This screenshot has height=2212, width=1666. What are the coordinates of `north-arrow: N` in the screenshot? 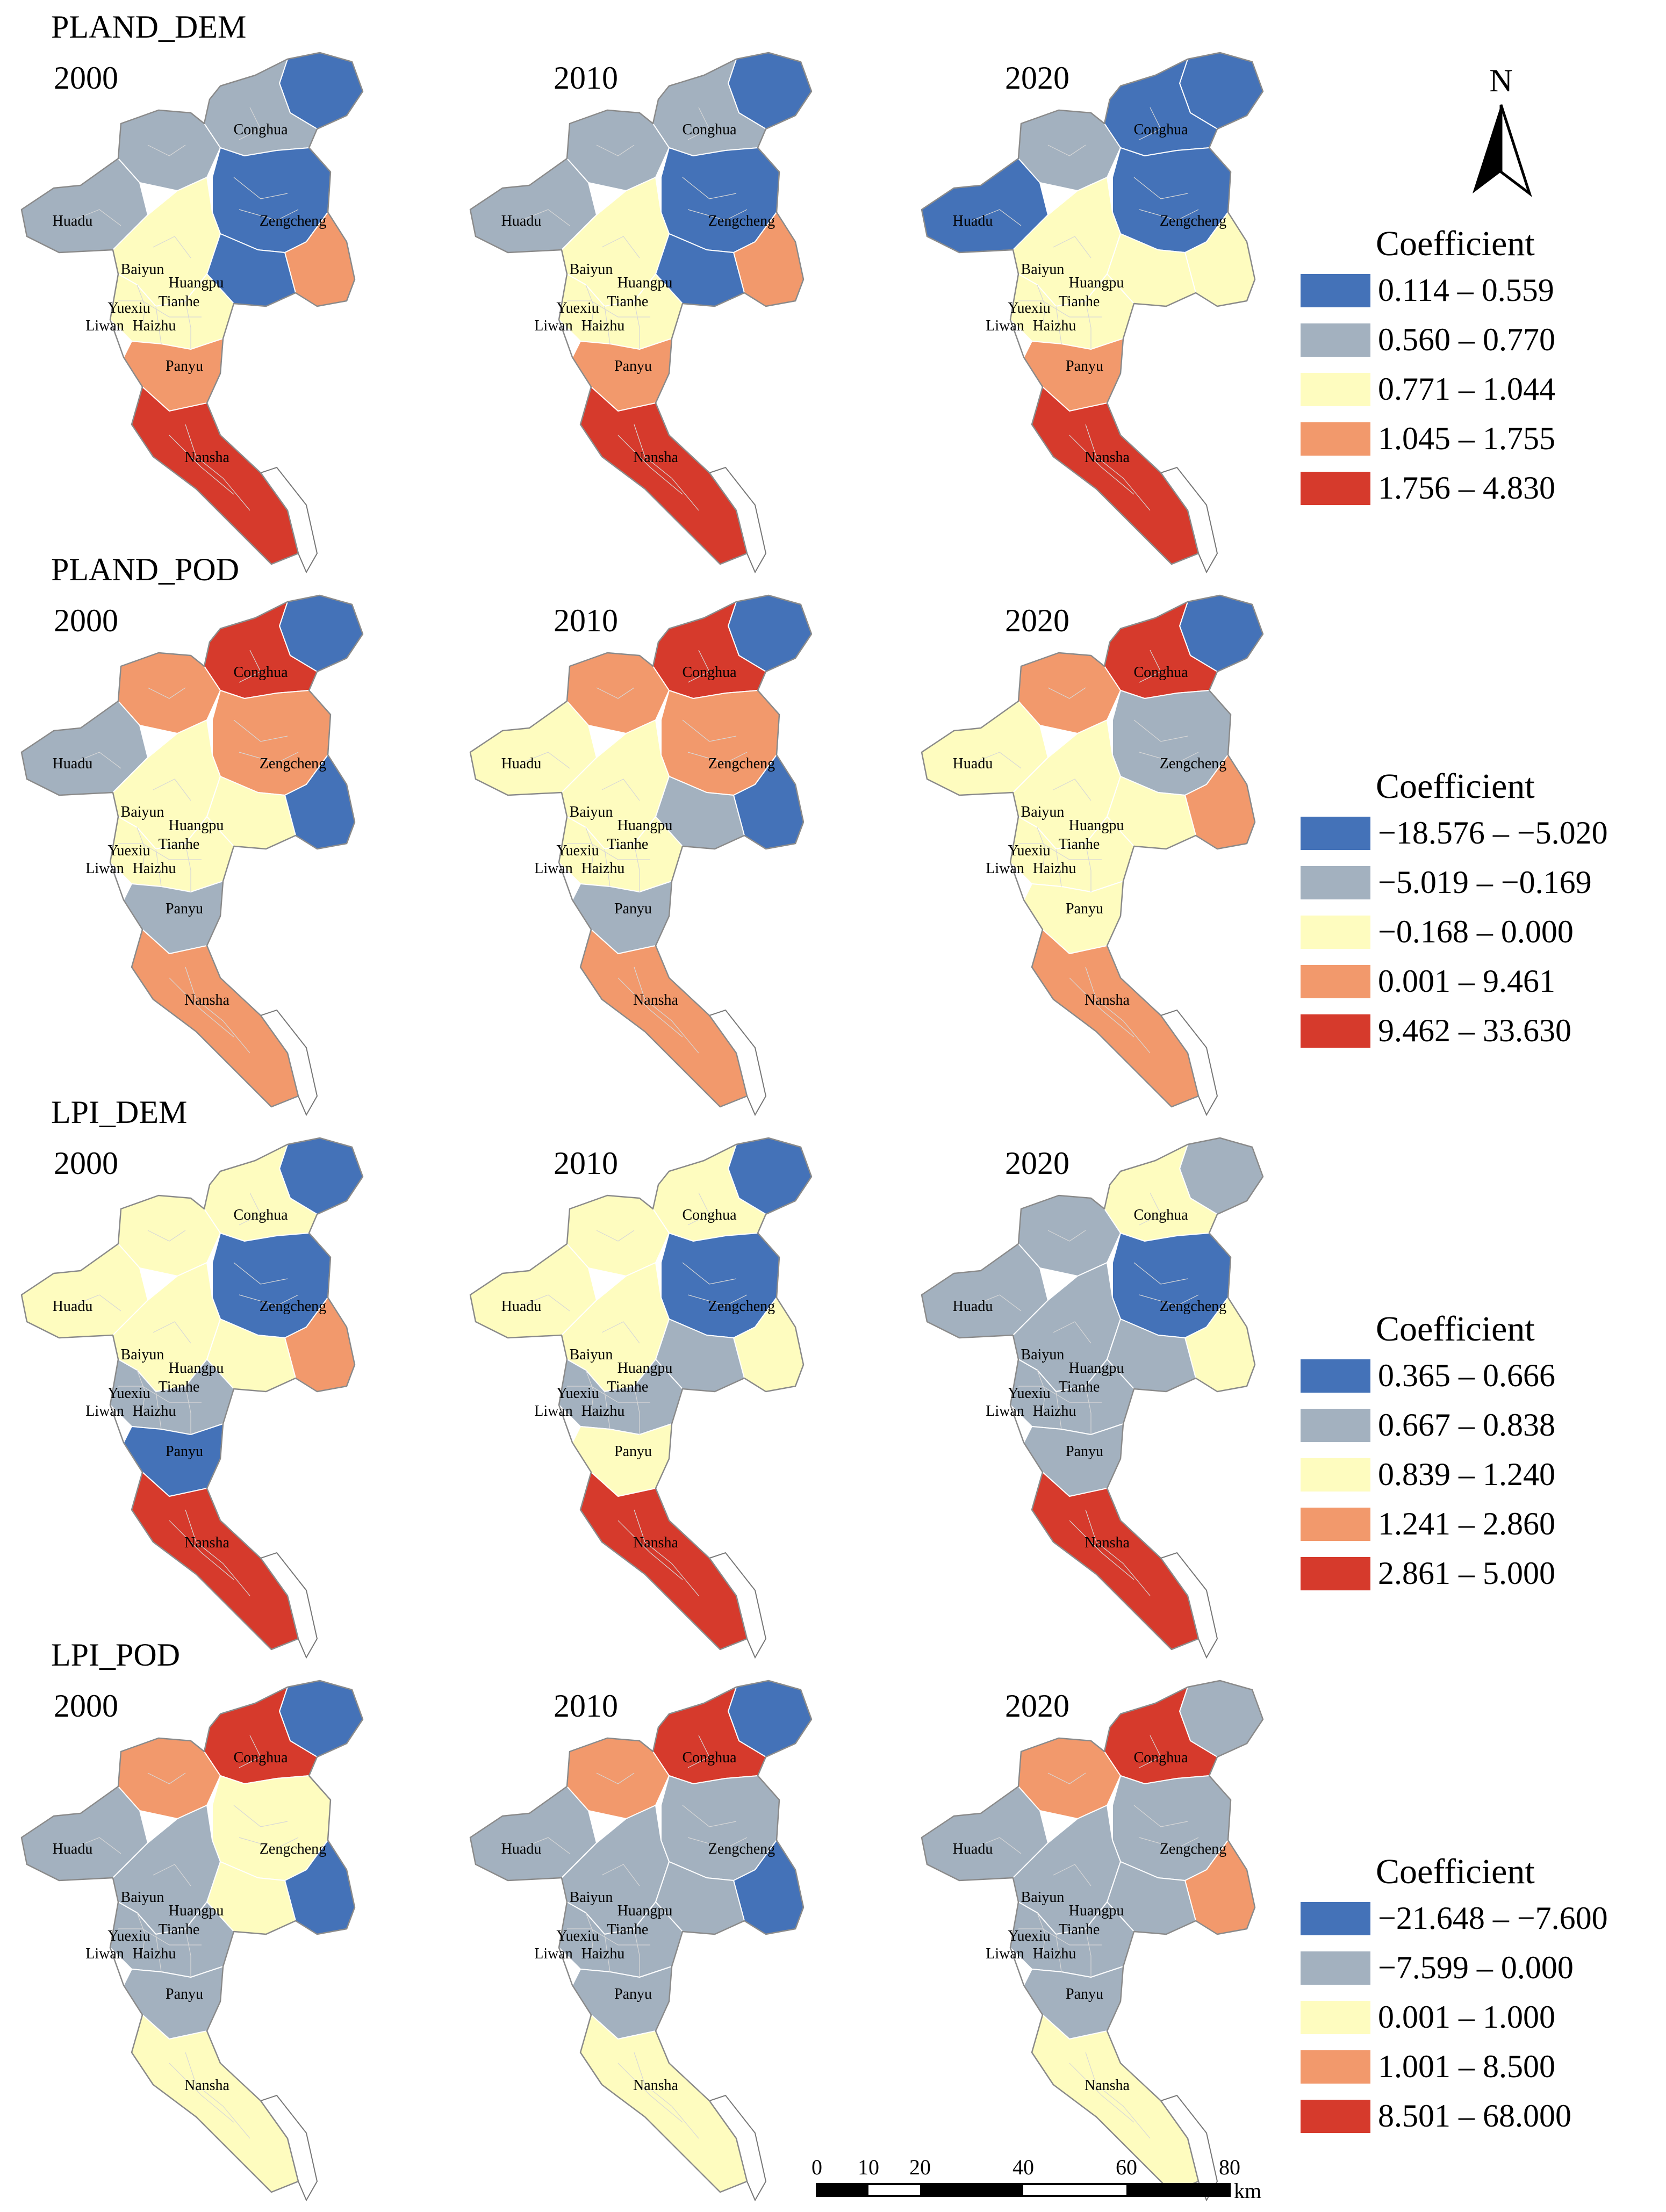 It's located at (1502, 130).